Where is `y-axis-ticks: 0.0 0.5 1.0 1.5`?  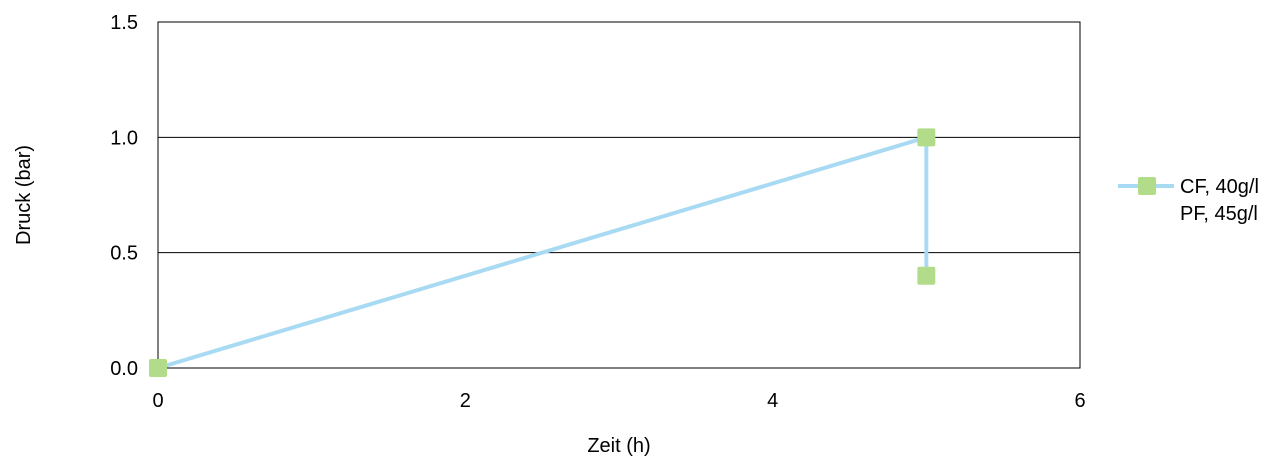 y-axis-ticks: 0.0 0.5 1.0 1.5 is located at coordinates (124, 196).